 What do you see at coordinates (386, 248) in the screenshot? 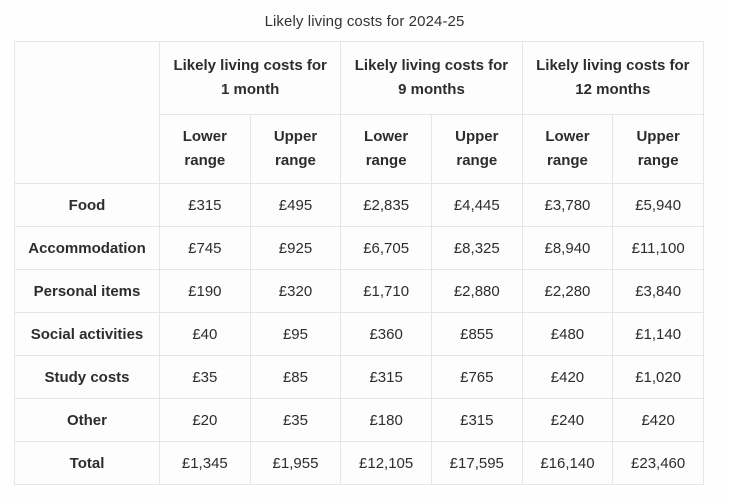
I see `cost-value-cell: £6,705` at bounding box center [386, 248].